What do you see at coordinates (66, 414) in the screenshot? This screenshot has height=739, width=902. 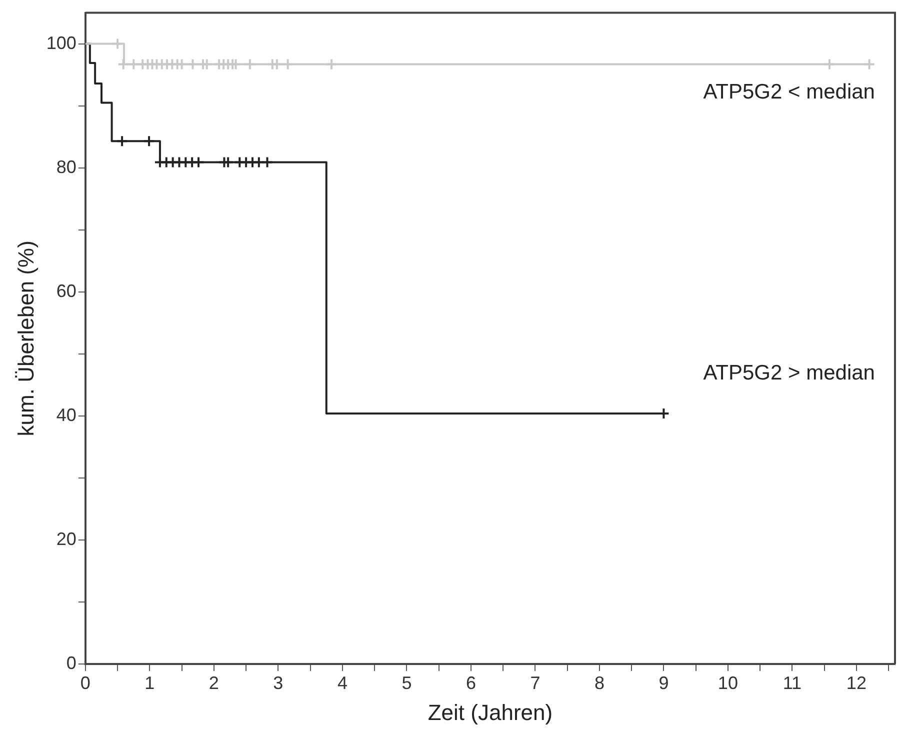 I see `y-tick-label: 40` at bounding box center [66, 414].